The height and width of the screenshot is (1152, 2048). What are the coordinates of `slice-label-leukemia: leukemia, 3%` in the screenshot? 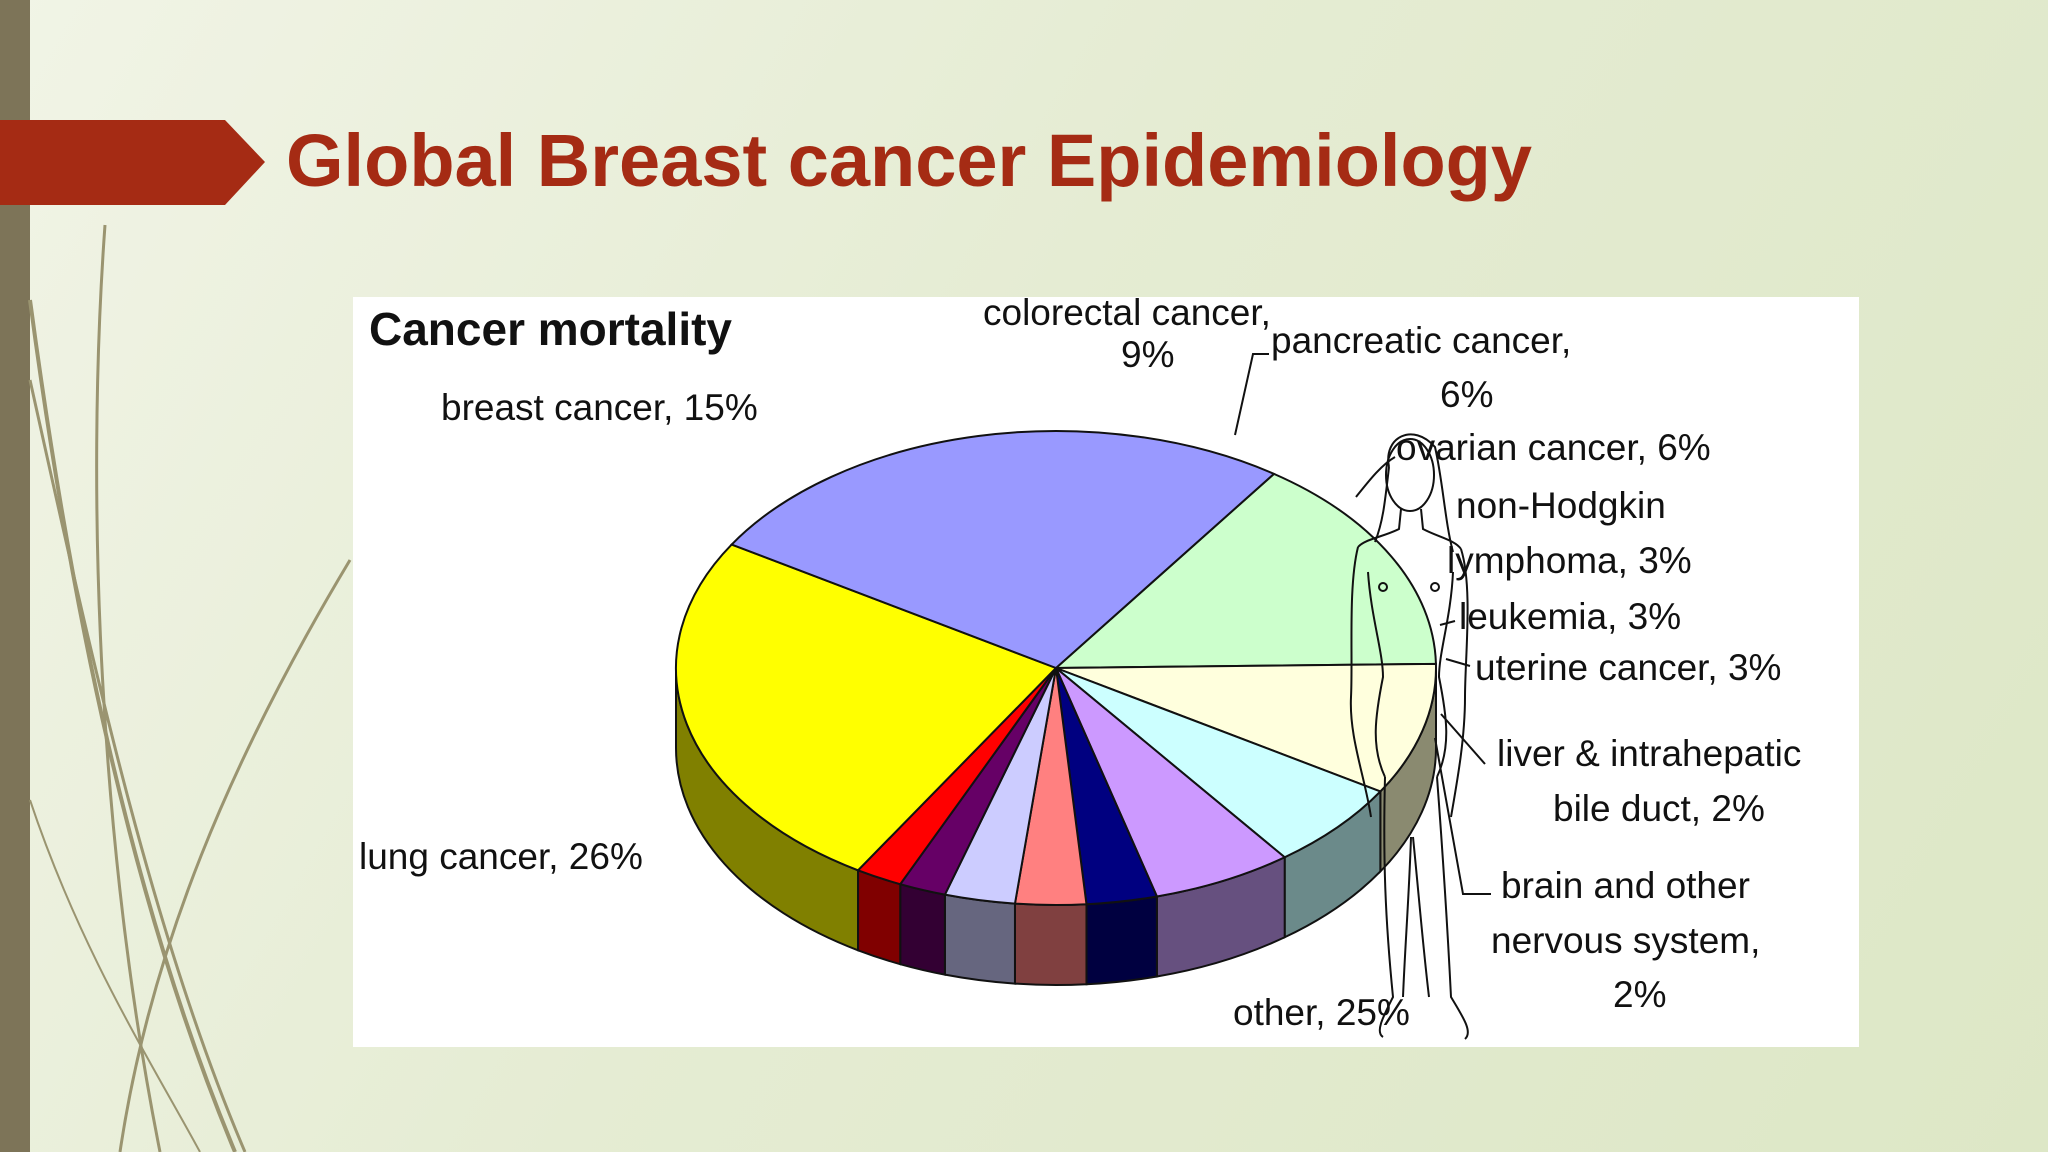 It's located at (1570, 616).